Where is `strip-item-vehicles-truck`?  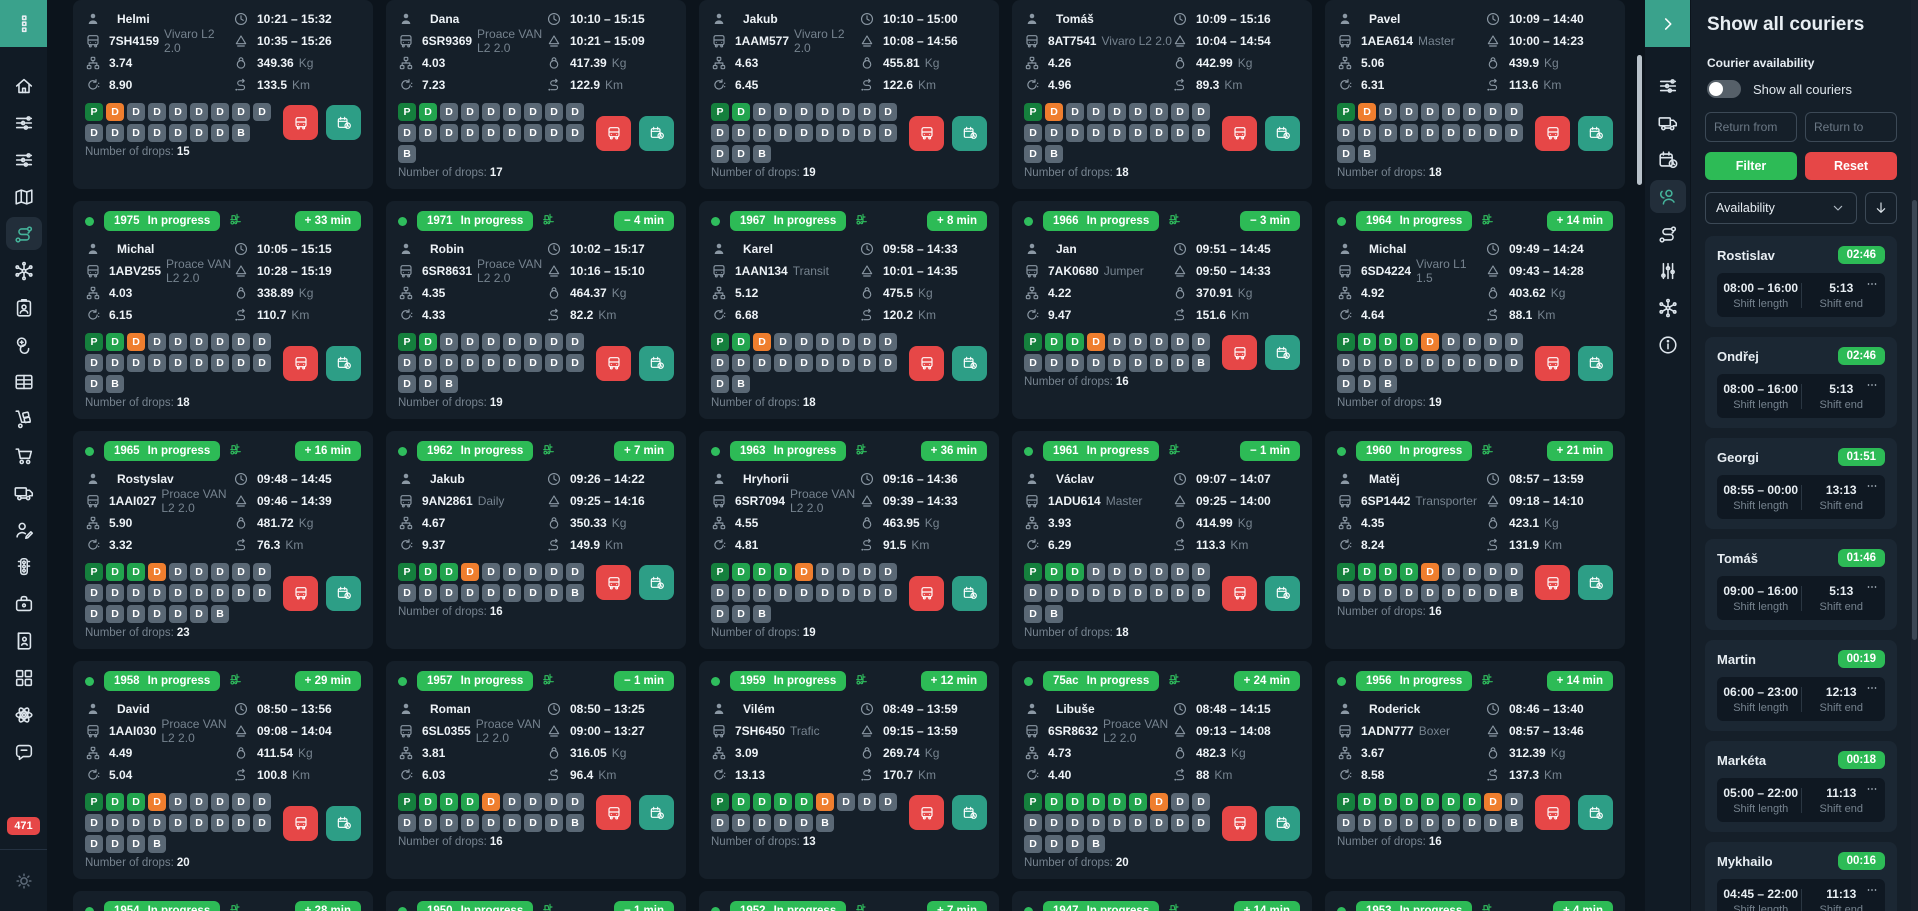
strip-item-vehicles-truck is located at coordinates (1668, 122).